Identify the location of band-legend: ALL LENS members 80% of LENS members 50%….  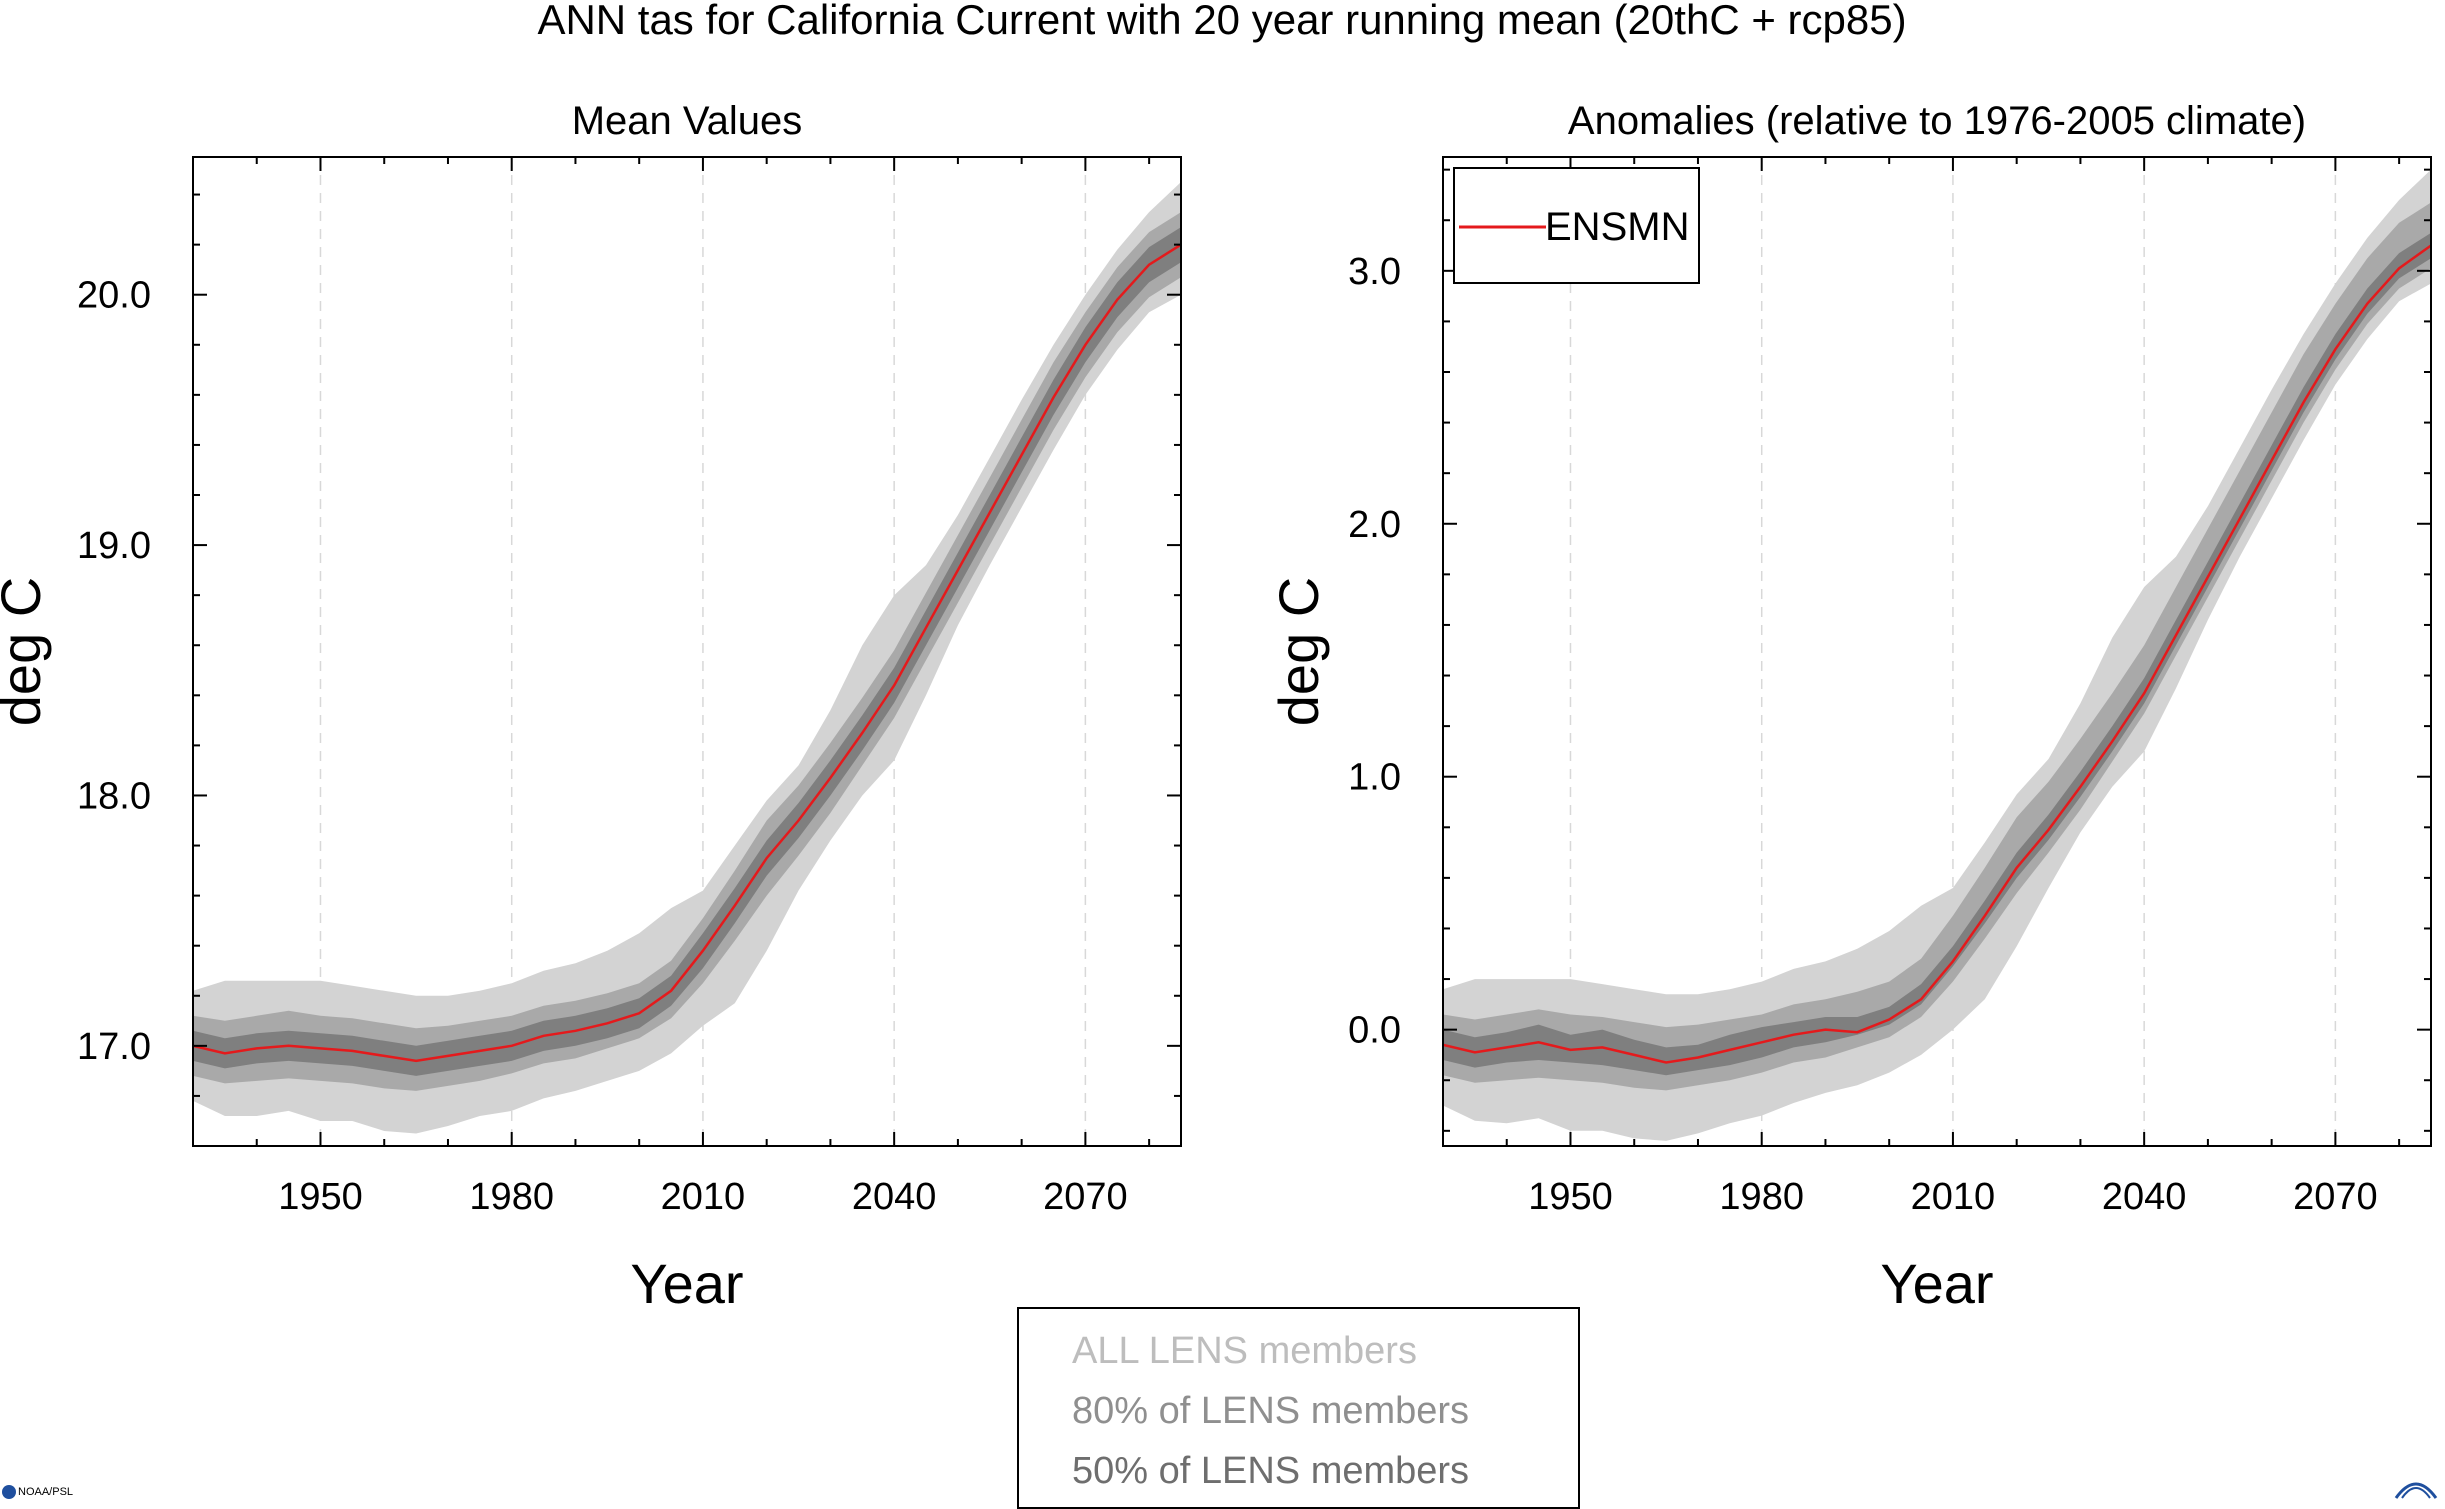
(1298, 1408).